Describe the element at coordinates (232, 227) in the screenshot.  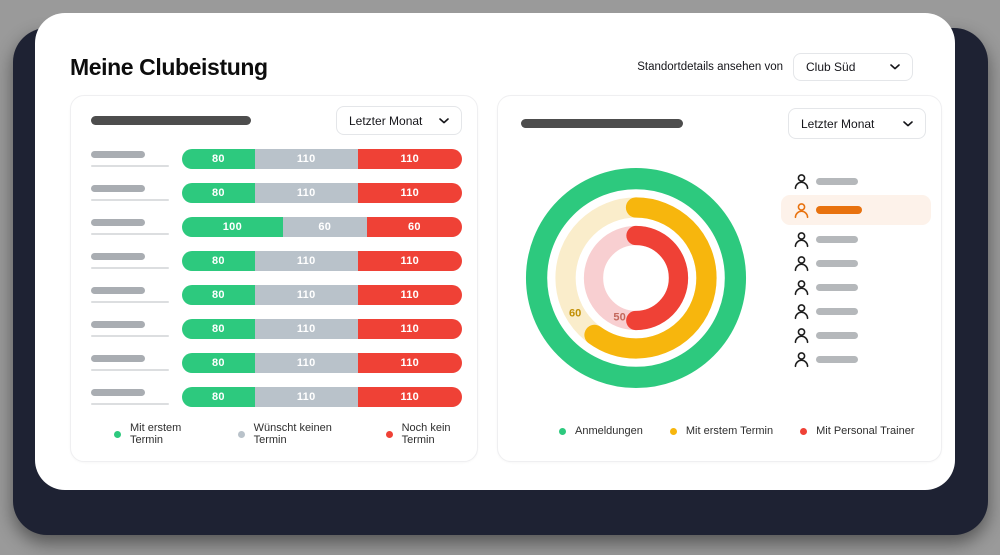
I see `bar-segment: 100` at that location.